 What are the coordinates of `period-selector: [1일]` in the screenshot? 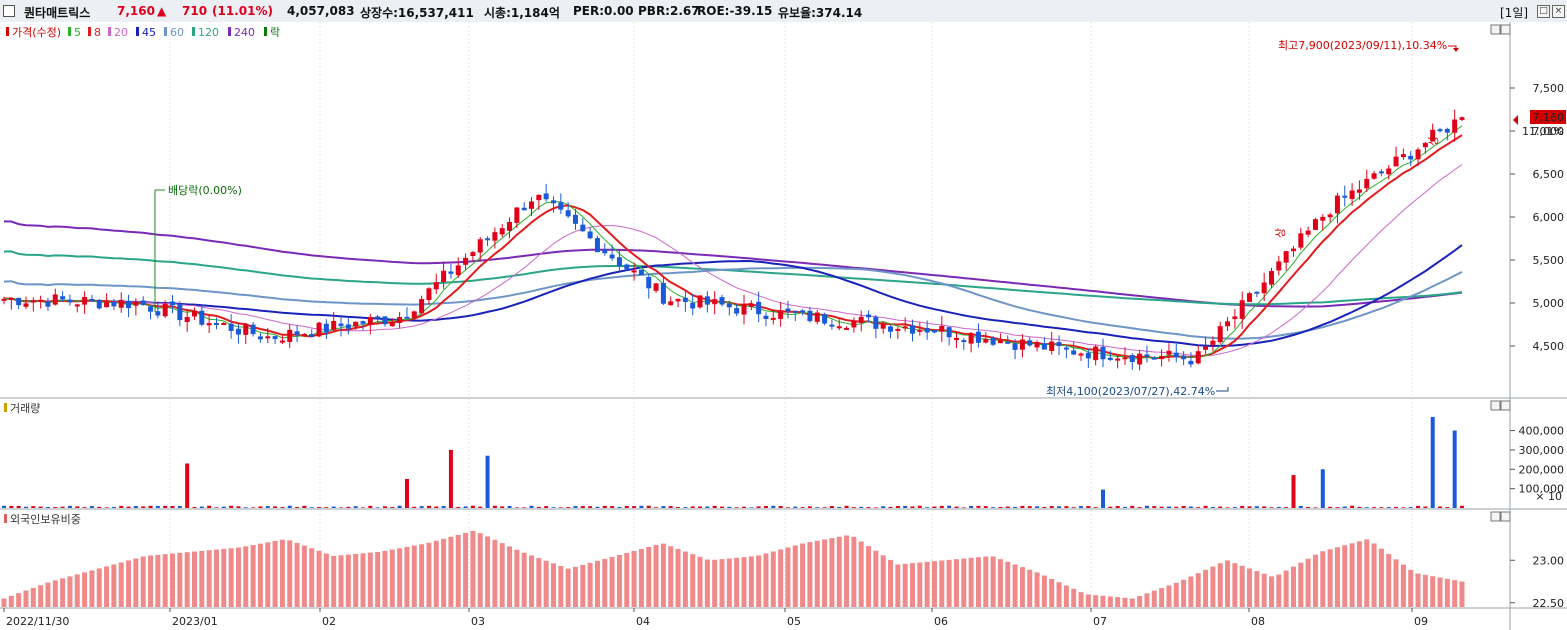 It's located at (1514, 13).